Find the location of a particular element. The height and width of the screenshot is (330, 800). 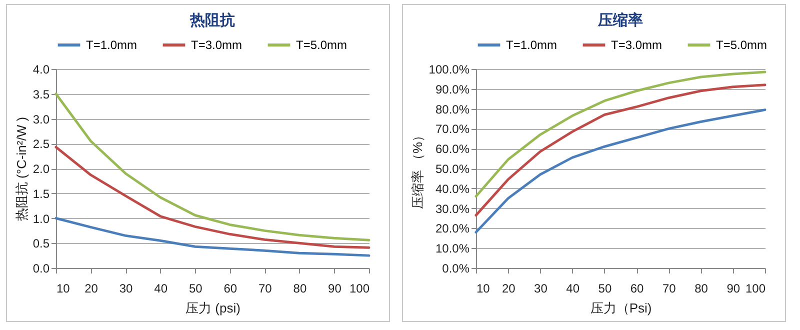

y-tick-label: 100.0% is located at coordinates (449, 69).